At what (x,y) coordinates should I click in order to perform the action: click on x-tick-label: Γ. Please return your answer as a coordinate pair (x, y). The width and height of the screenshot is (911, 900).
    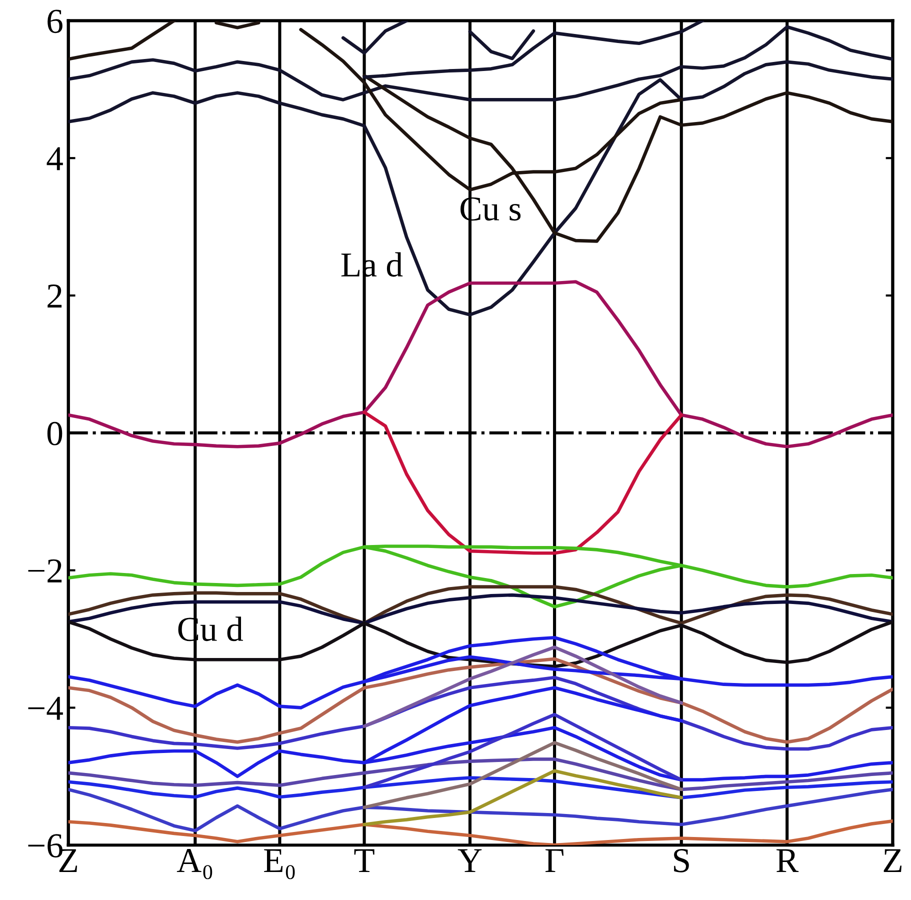
    Looking at the image, I should click on (555, 860).